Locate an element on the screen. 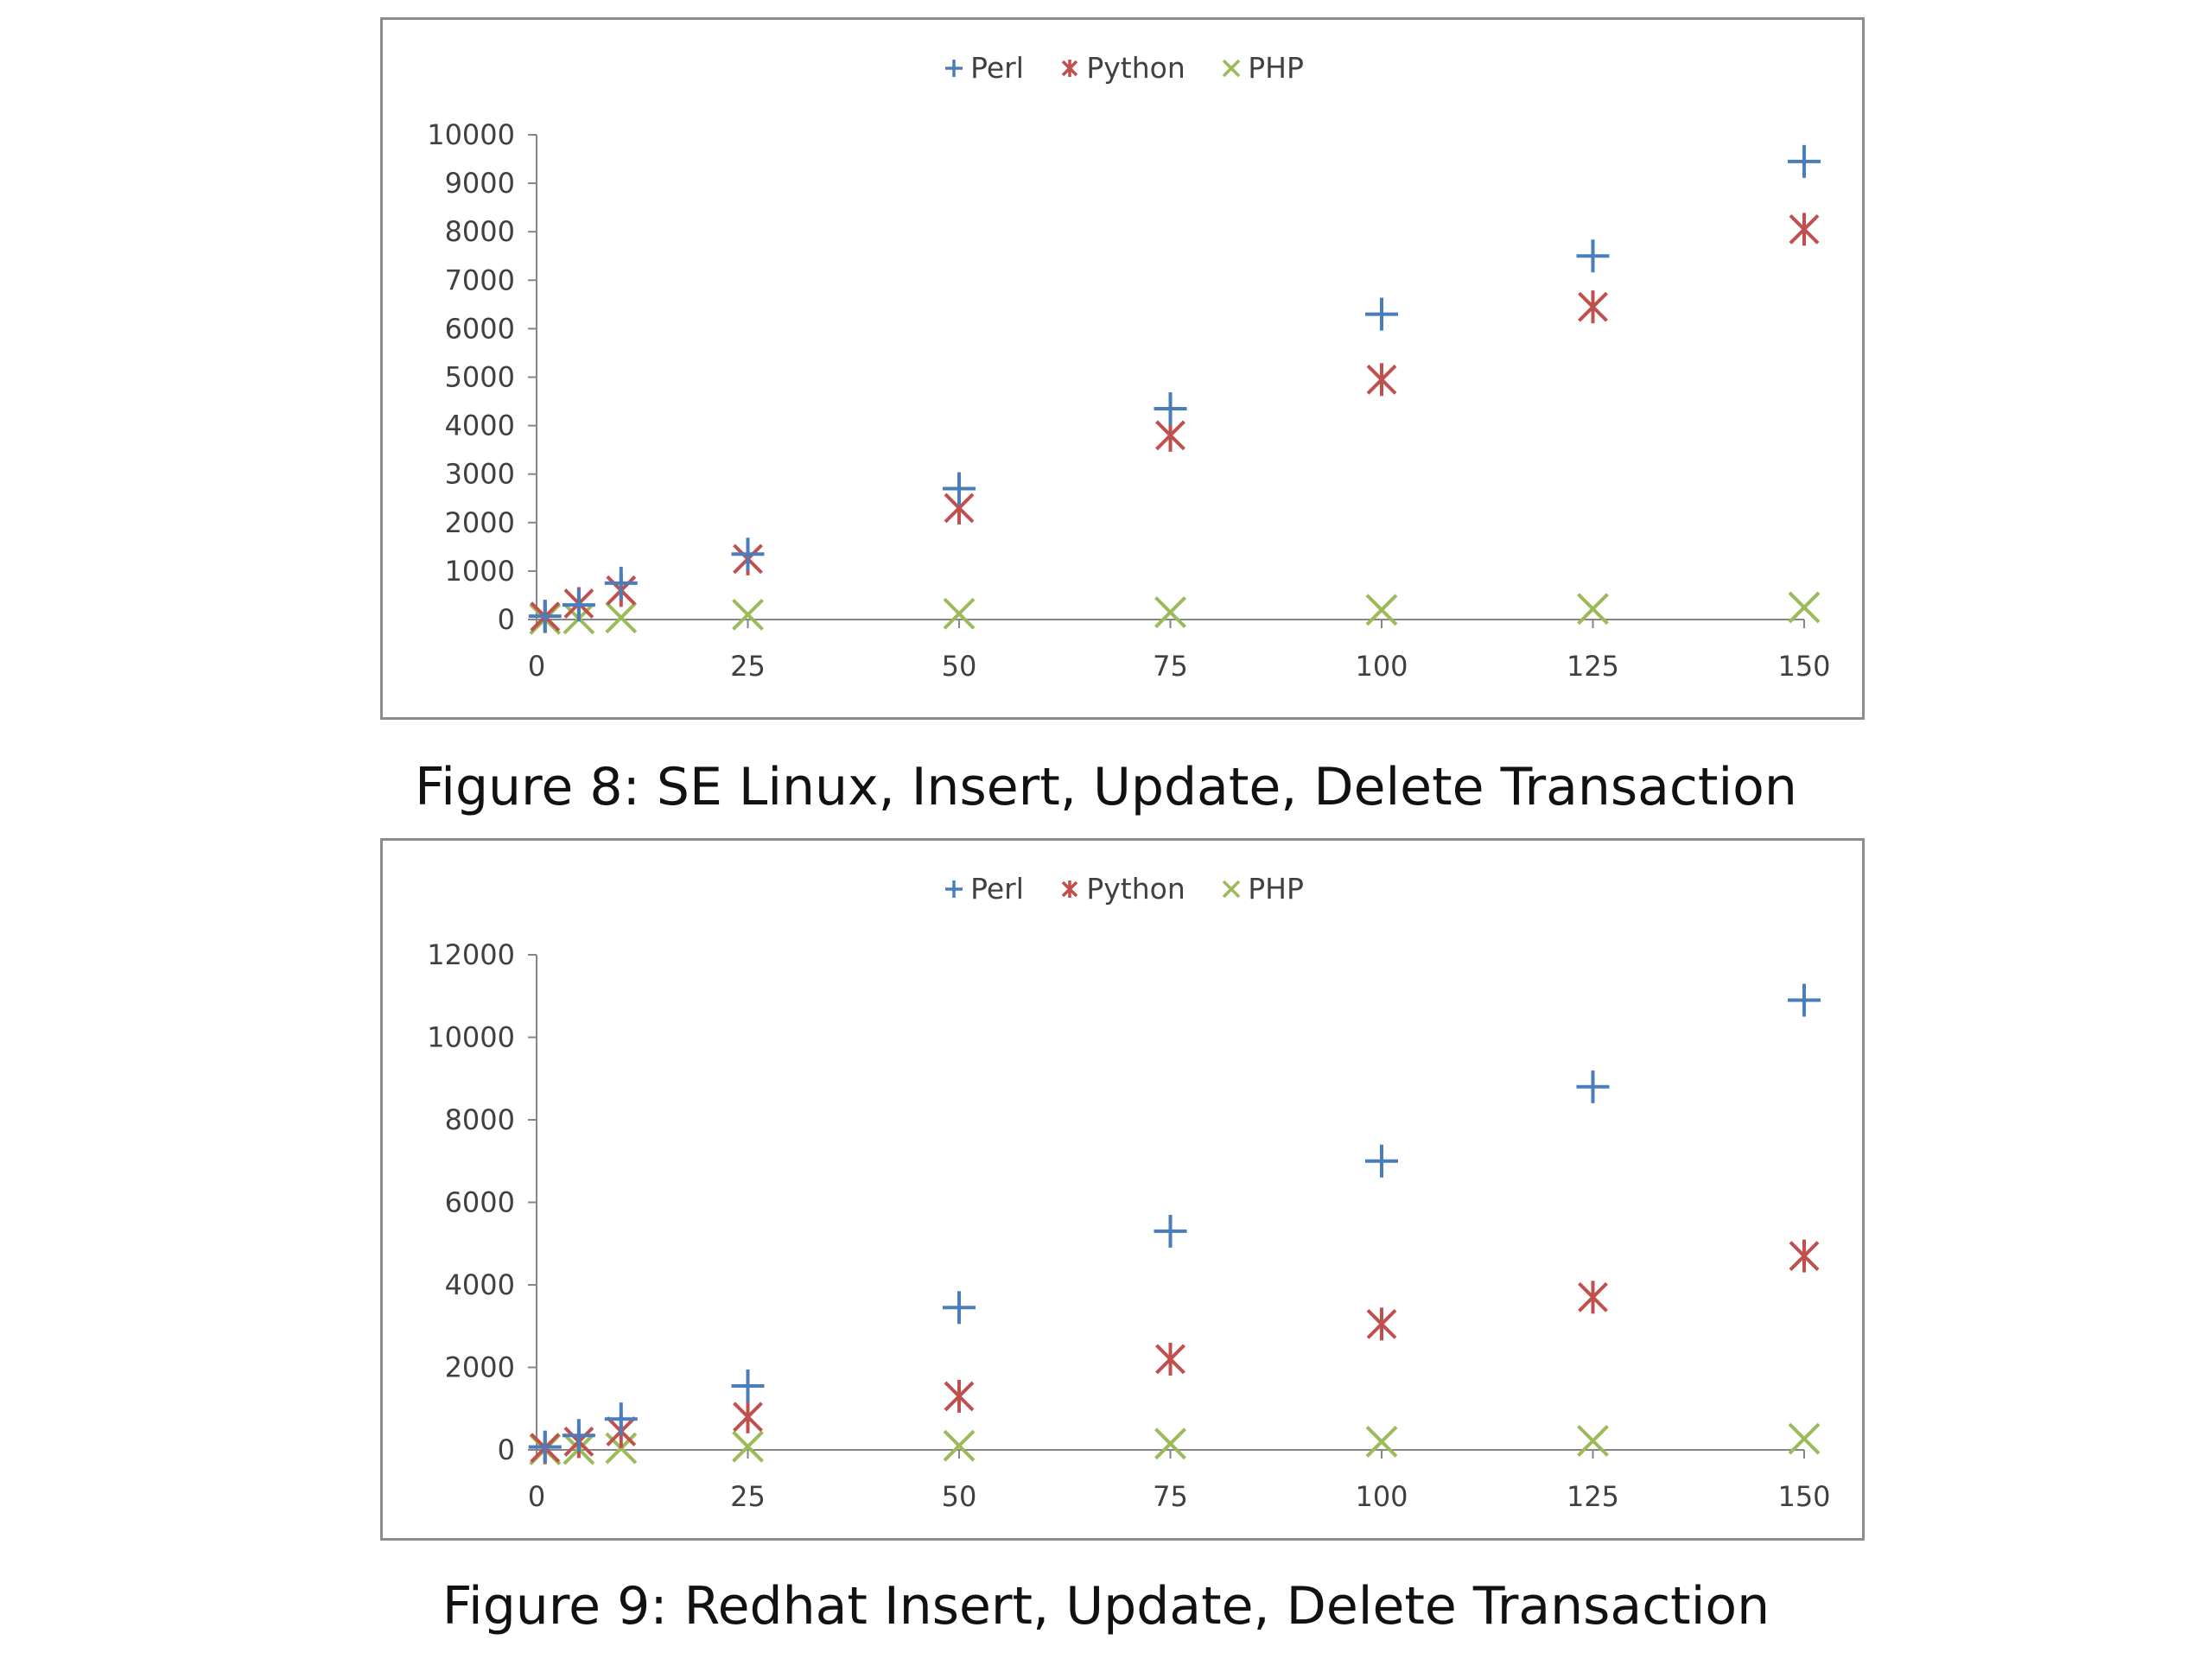 The height and width of the screenshot is (1659, 2212). y-tick-label: 9000 is located at coordinates (480, 183).